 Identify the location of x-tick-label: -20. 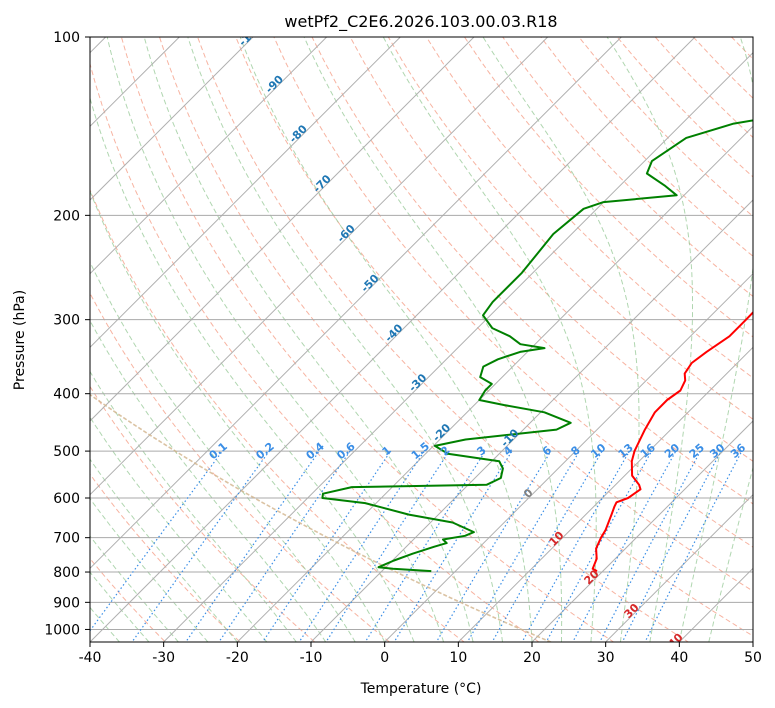
(237, 658).